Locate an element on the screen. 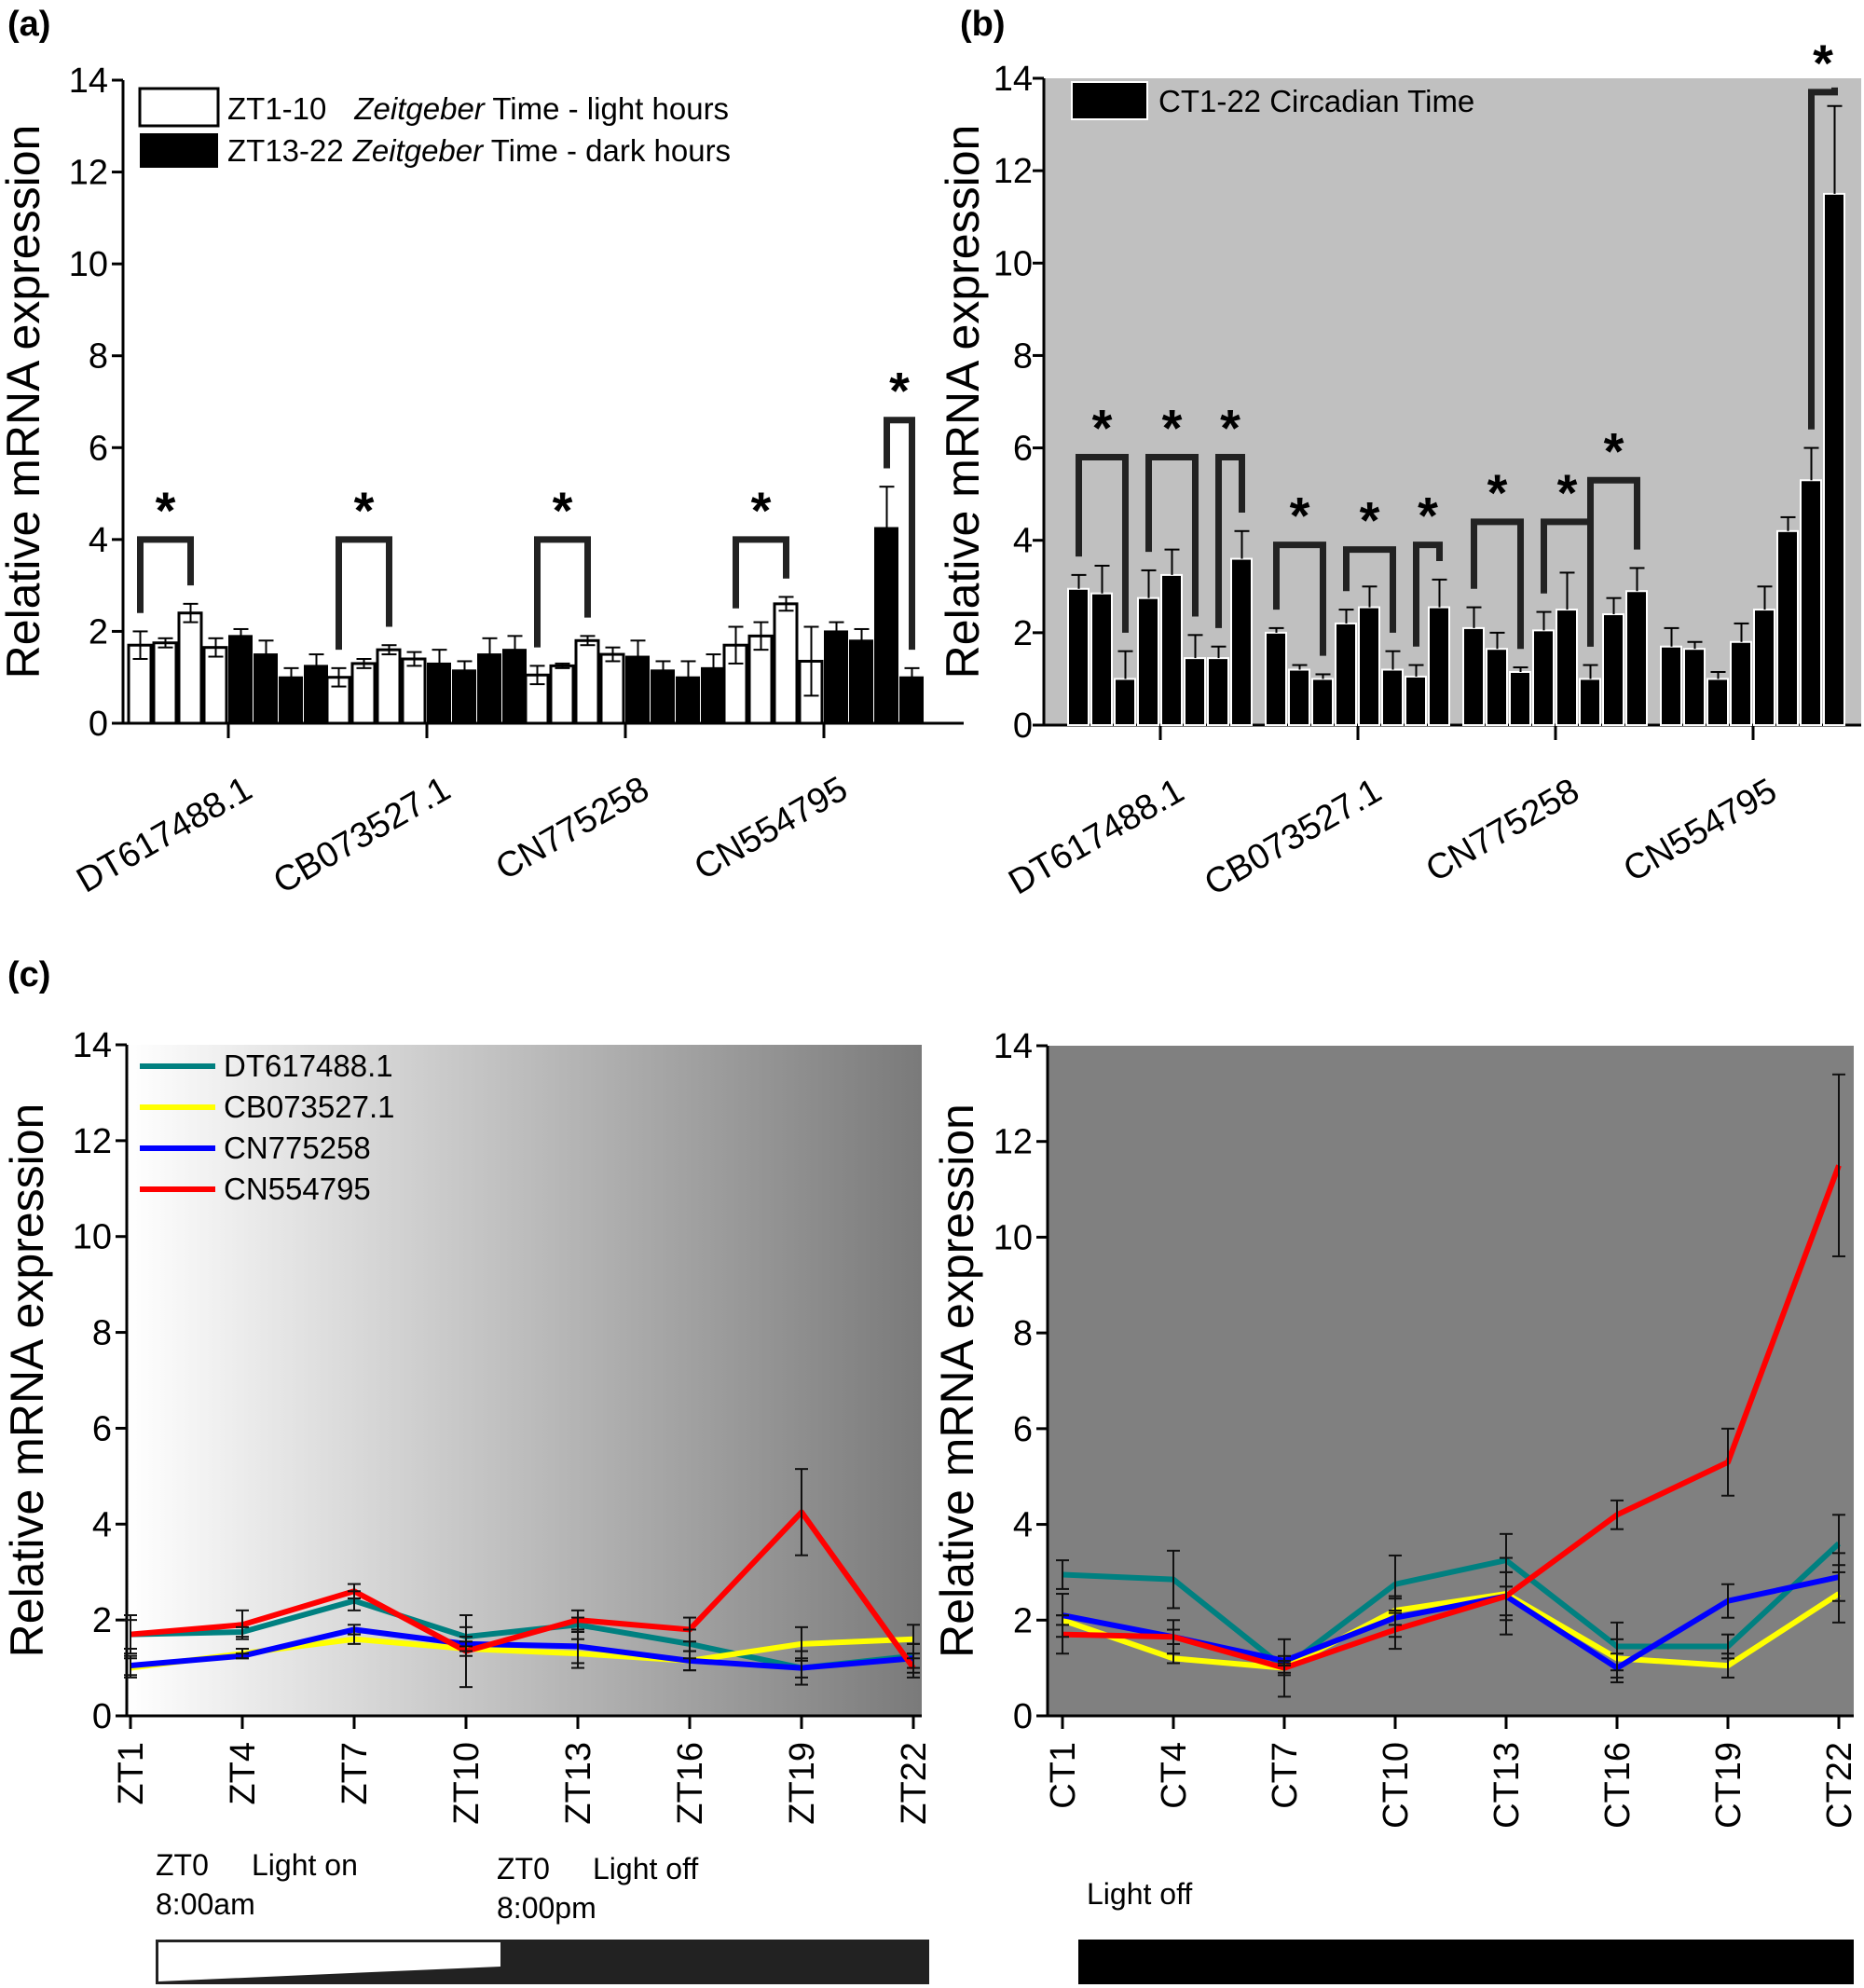 The image size is (1864, 1988). legend-swatch-light is located at coordinates (179, 107).